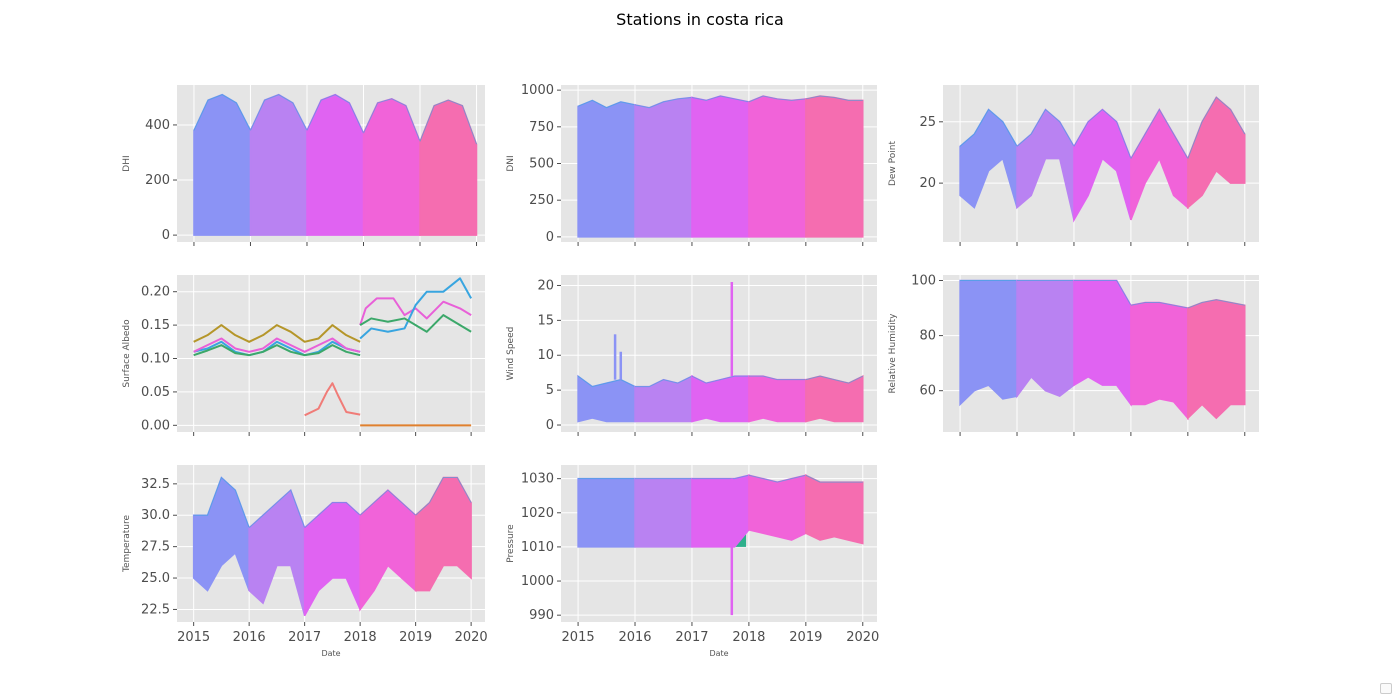 This screenshot has width=1400, height=700. I want to click on x-tick-label: 2015, so click(193, 637).